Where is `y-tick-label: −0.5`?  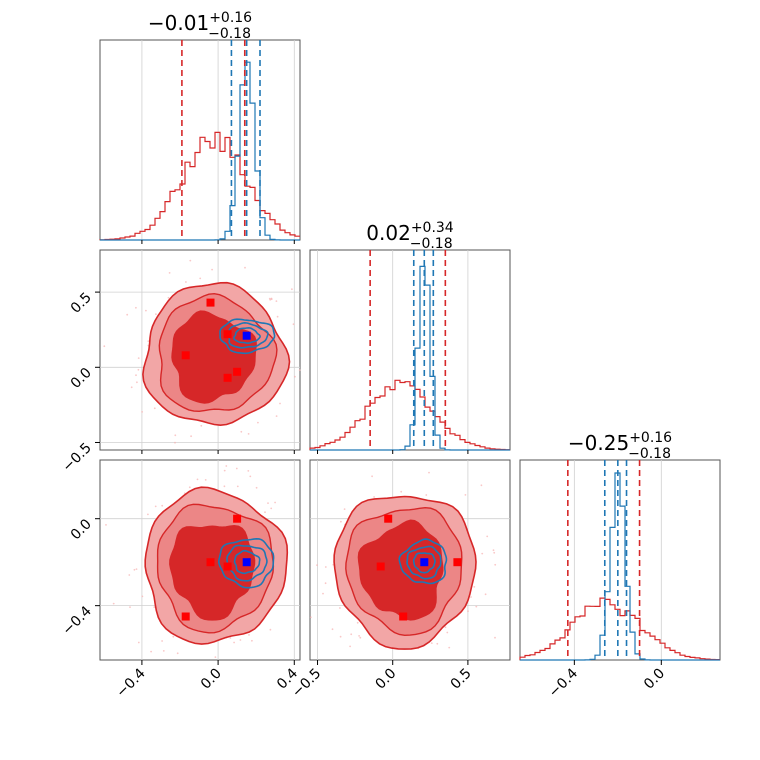
y-tick-label: −0.5 is located at coordinates (76, 457).